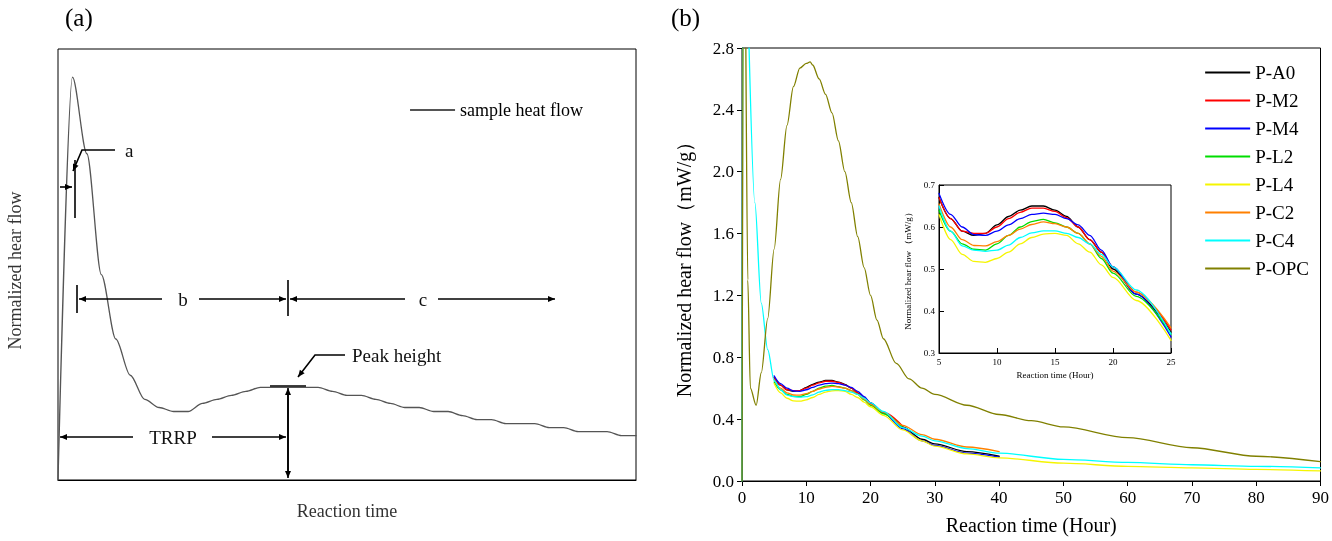  I want to click on x-tick-label: 30, so click(935, 497).